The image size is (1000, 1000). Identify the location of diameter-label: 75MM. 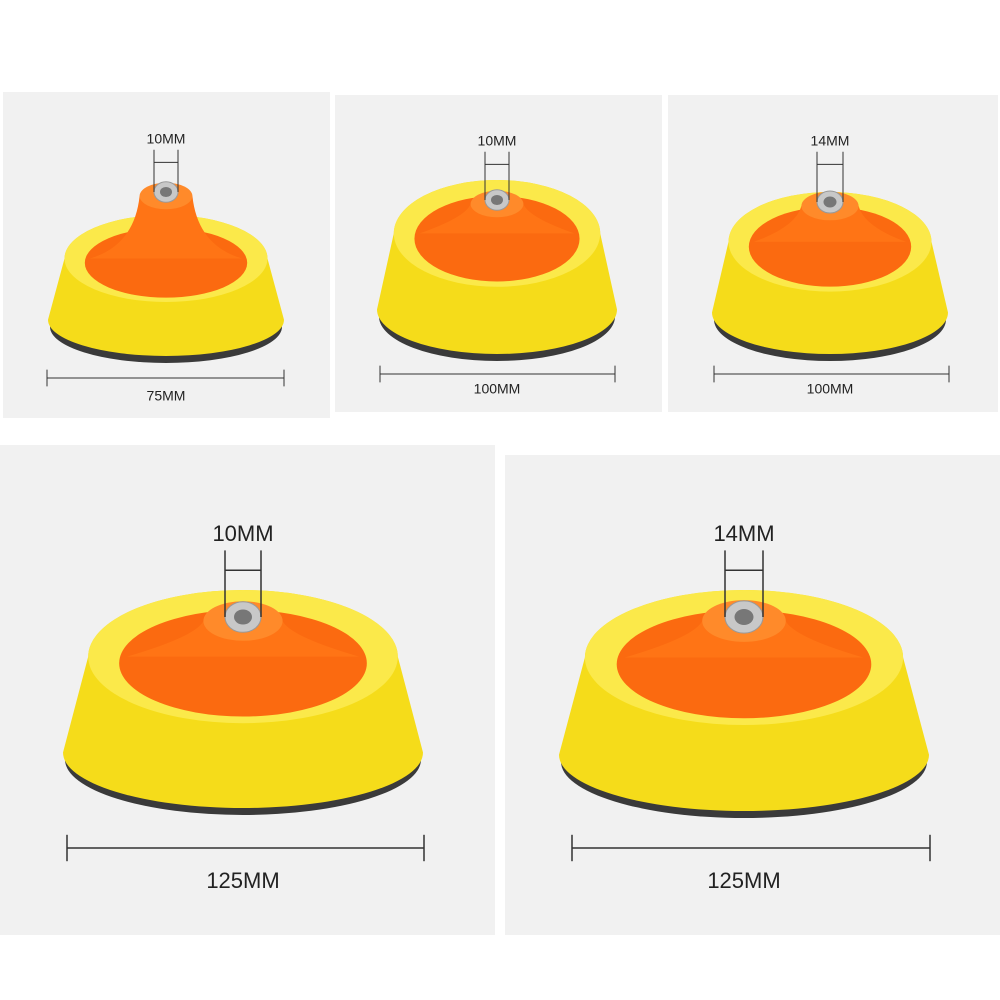
(166, 396).